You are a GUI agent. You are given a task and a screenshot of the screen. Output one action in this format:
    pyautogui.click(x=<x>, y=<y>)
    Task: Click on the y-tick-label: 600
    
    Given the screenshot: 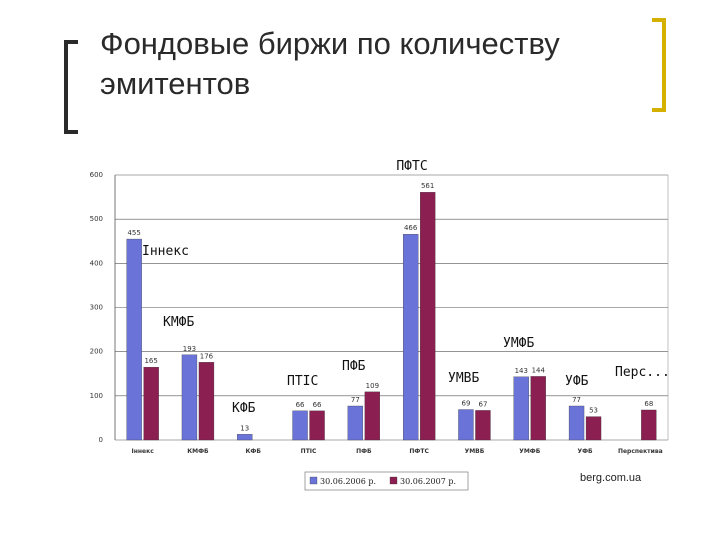 What is the action you would take?
    pyautogui.click(x=96, y=175)
    